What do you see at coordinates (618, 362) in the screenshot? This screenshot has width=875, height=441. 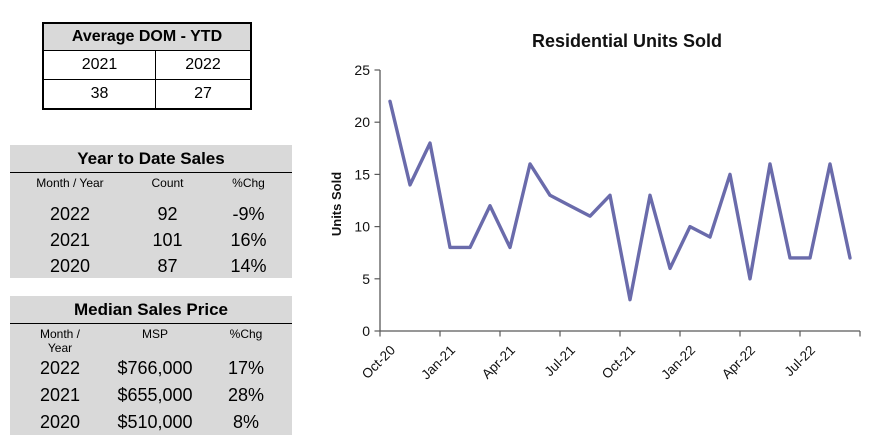 I see `x-axis-label: Oct-21` at bounding box center [618, 362].